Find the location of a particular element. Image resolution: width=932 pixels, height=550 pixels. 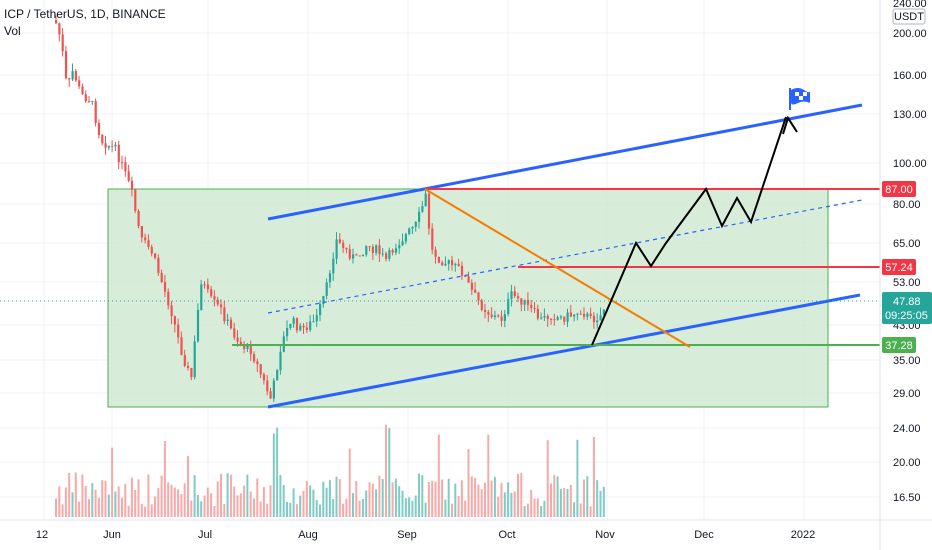

projection-path is located at coordinates (689, 231).